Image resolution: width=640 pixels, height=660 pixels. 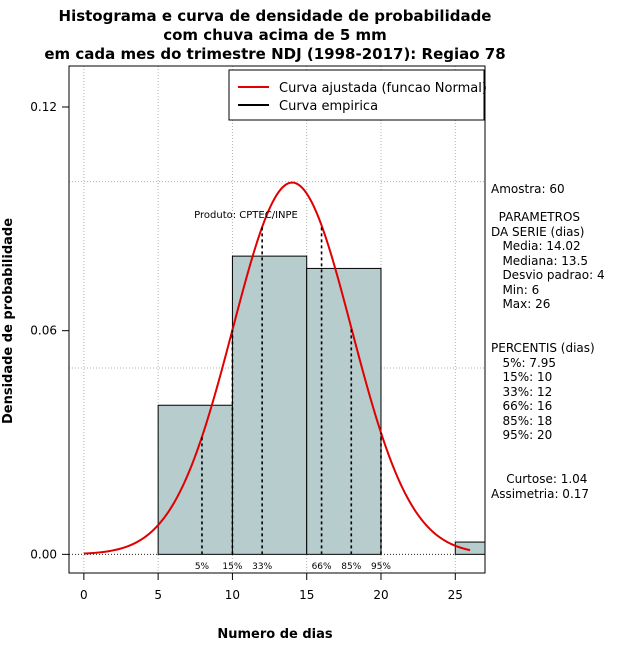 What do you see at coordinates (351, 567) in the screenshot?
I see `percentile-label: 85%` at bounding box center [351, 567].